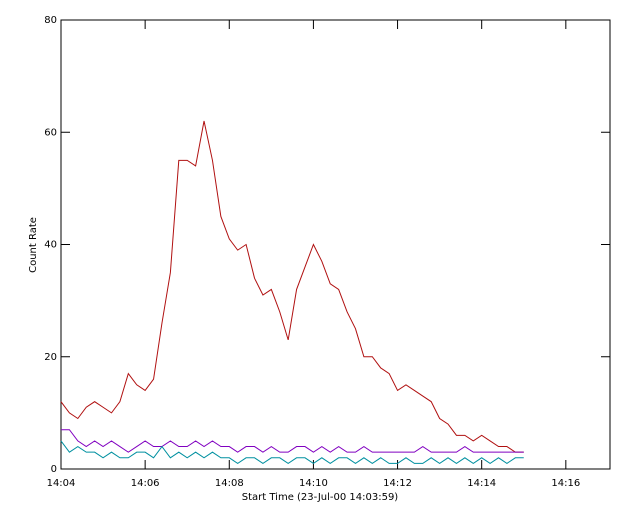 The width and height of the screenshot is (640, 516). I want to click on x-tick-label: 14:08, so click(229, 483).